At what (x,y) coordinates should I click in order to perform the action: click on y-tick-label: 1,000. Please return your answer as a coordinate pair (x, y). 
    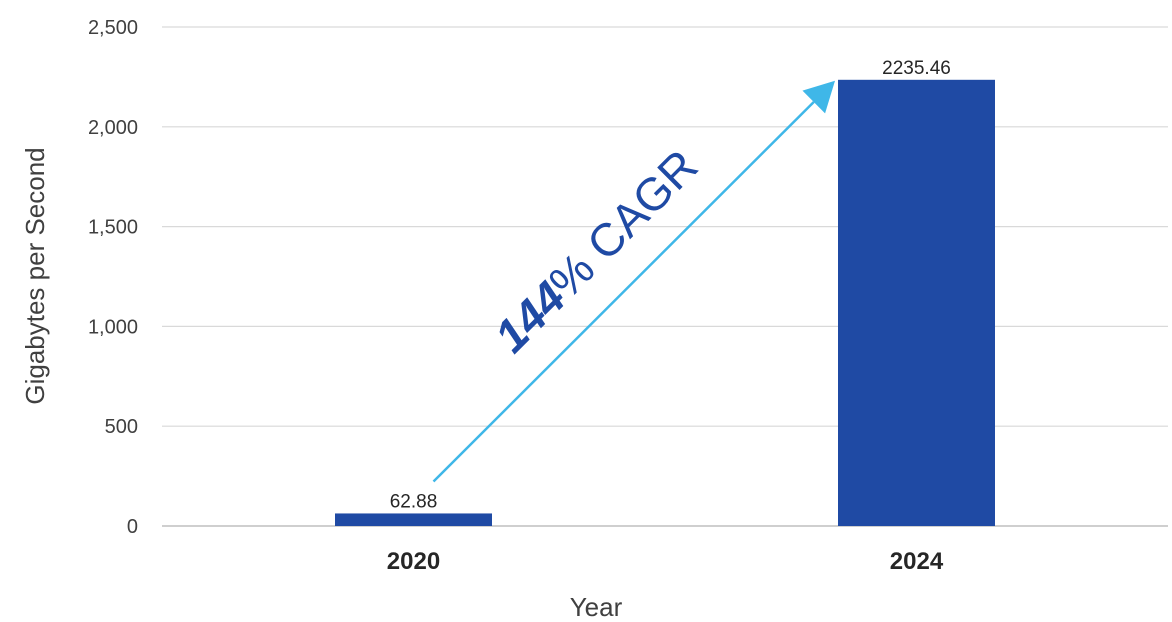
    Looking at the image, I should click on (113, 327).